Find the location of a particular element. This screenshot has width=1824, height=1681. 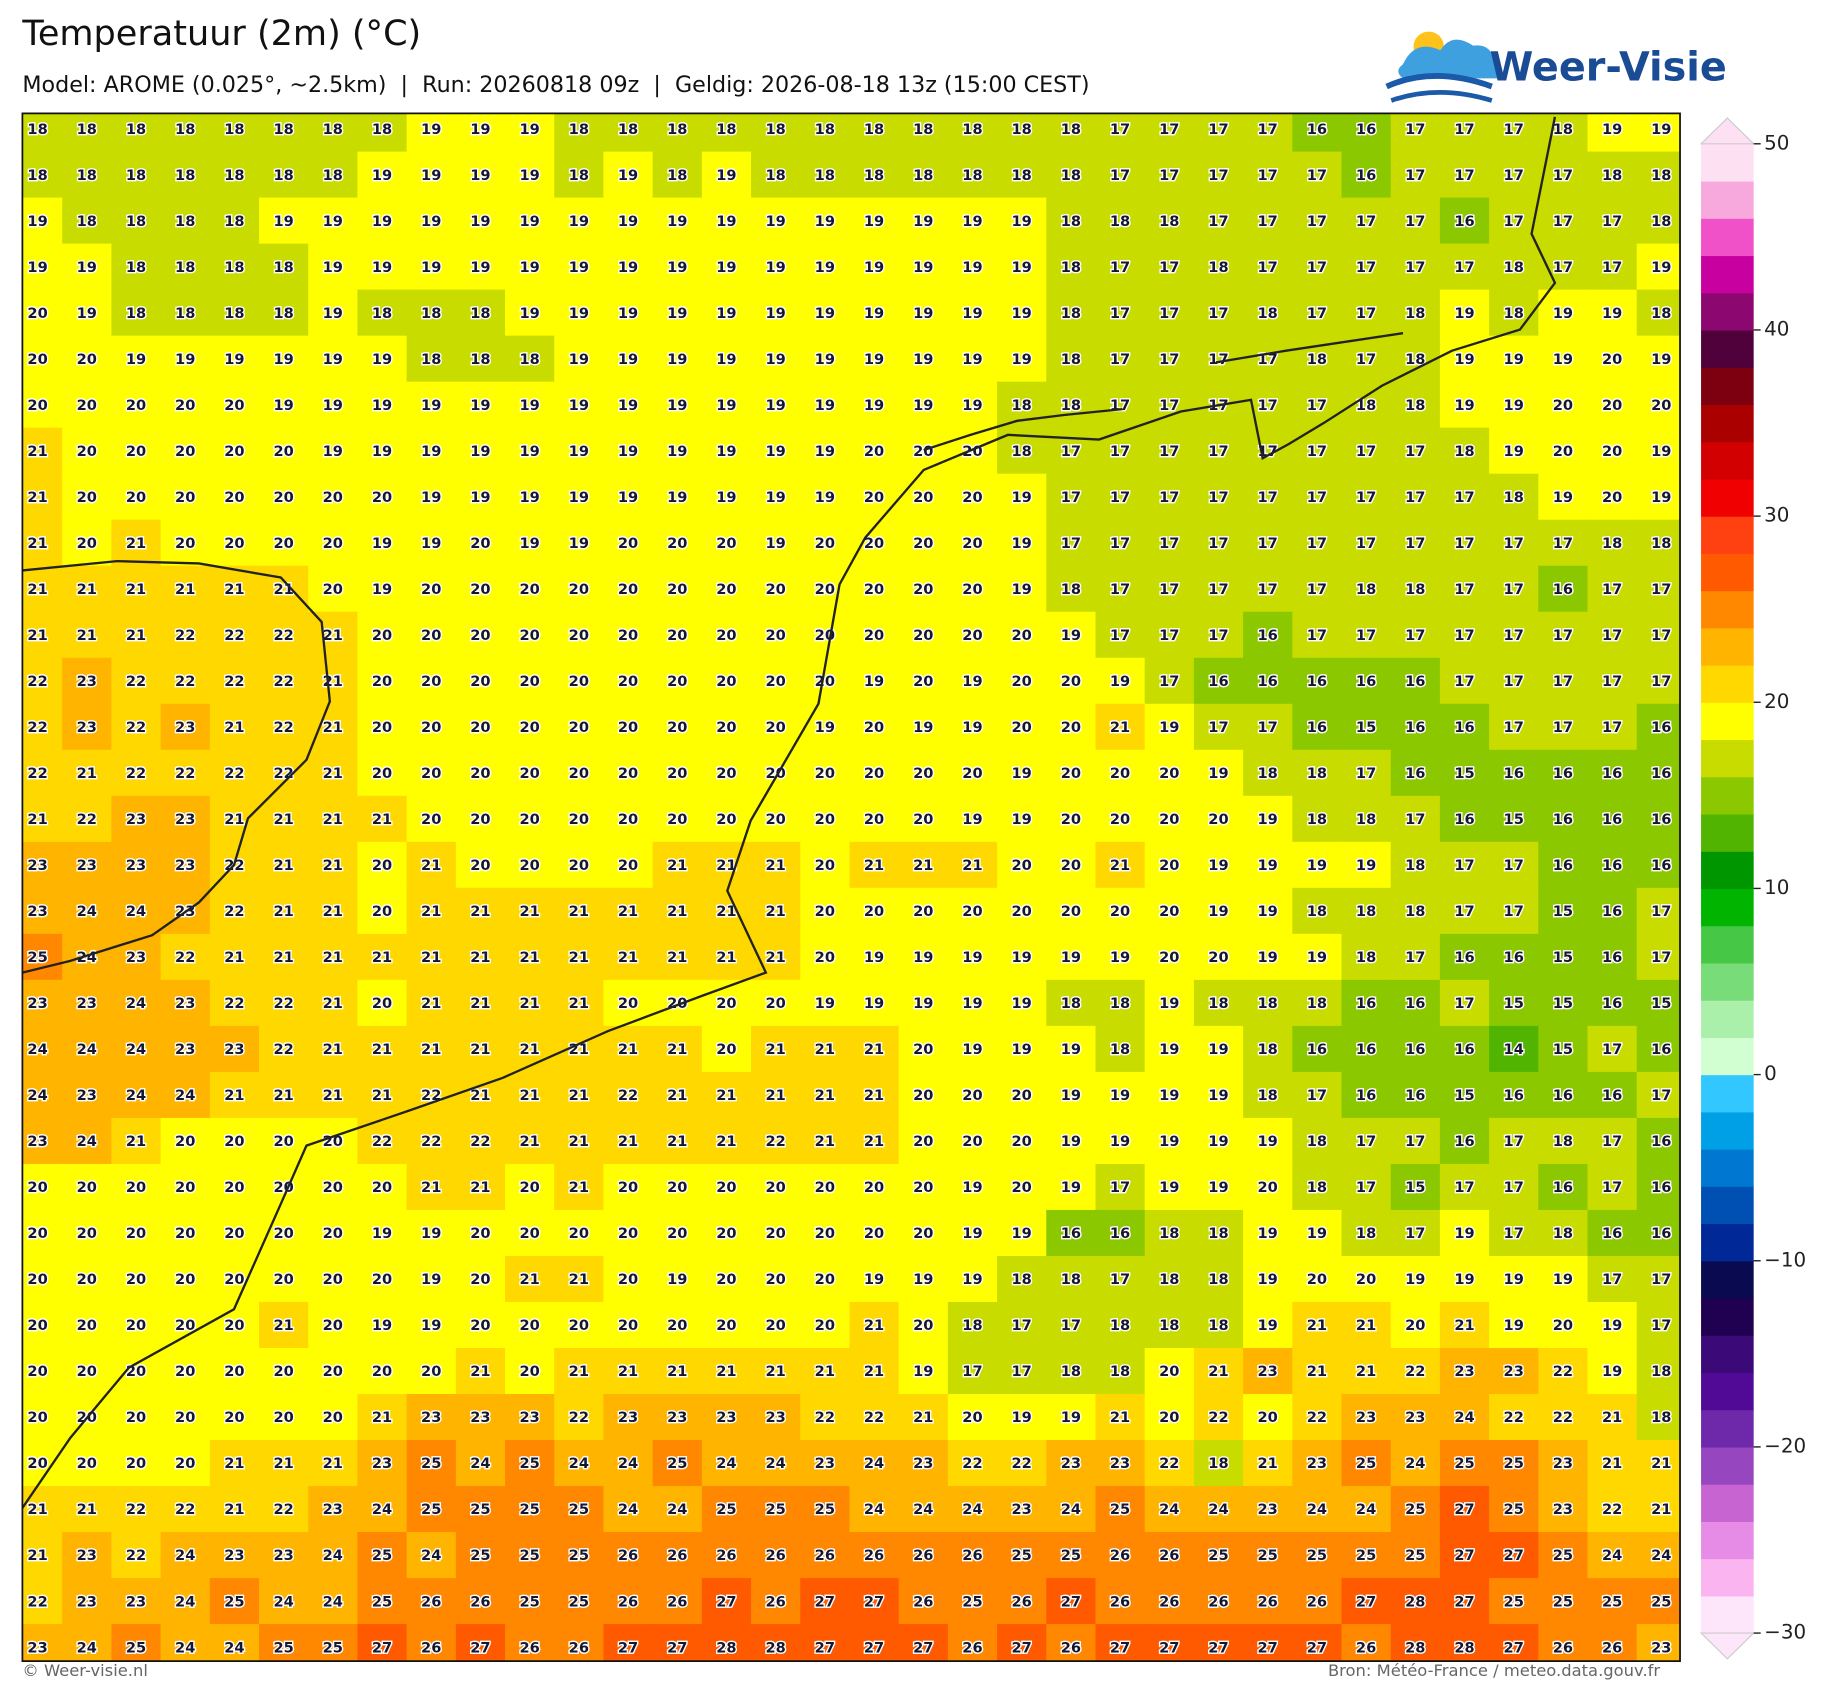

temperature-label: 23 is located at coordinates (1071, 1463).